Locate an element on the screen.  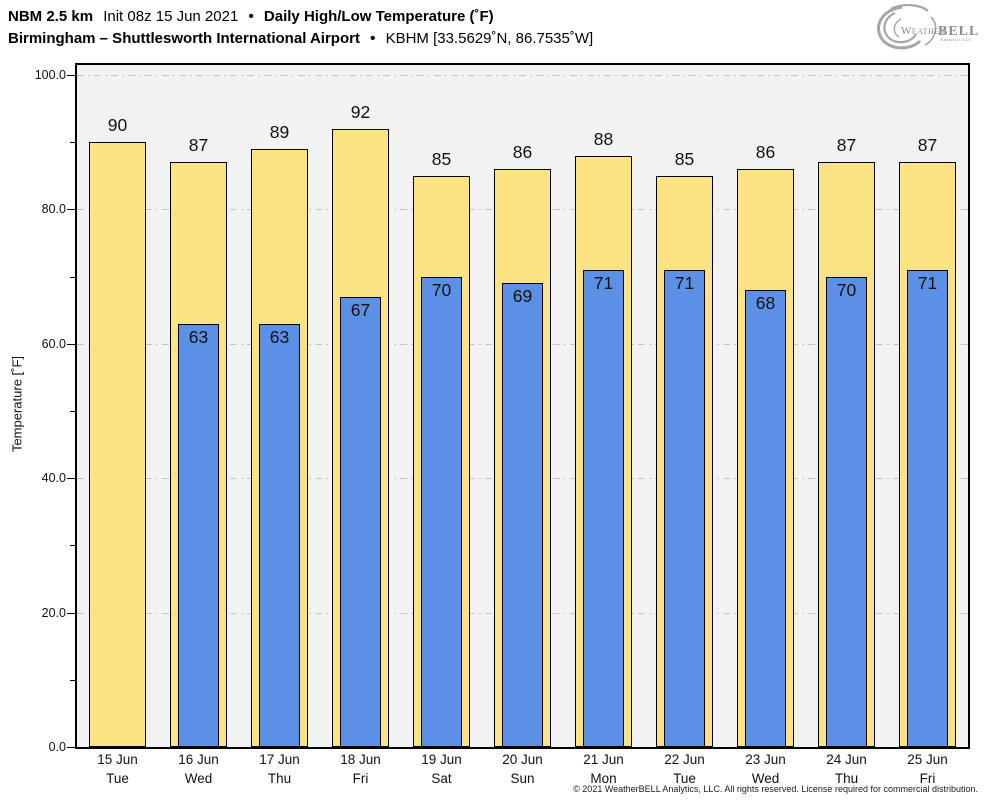
x-label-date: 22 Jun is located at coordinates (684, 759).